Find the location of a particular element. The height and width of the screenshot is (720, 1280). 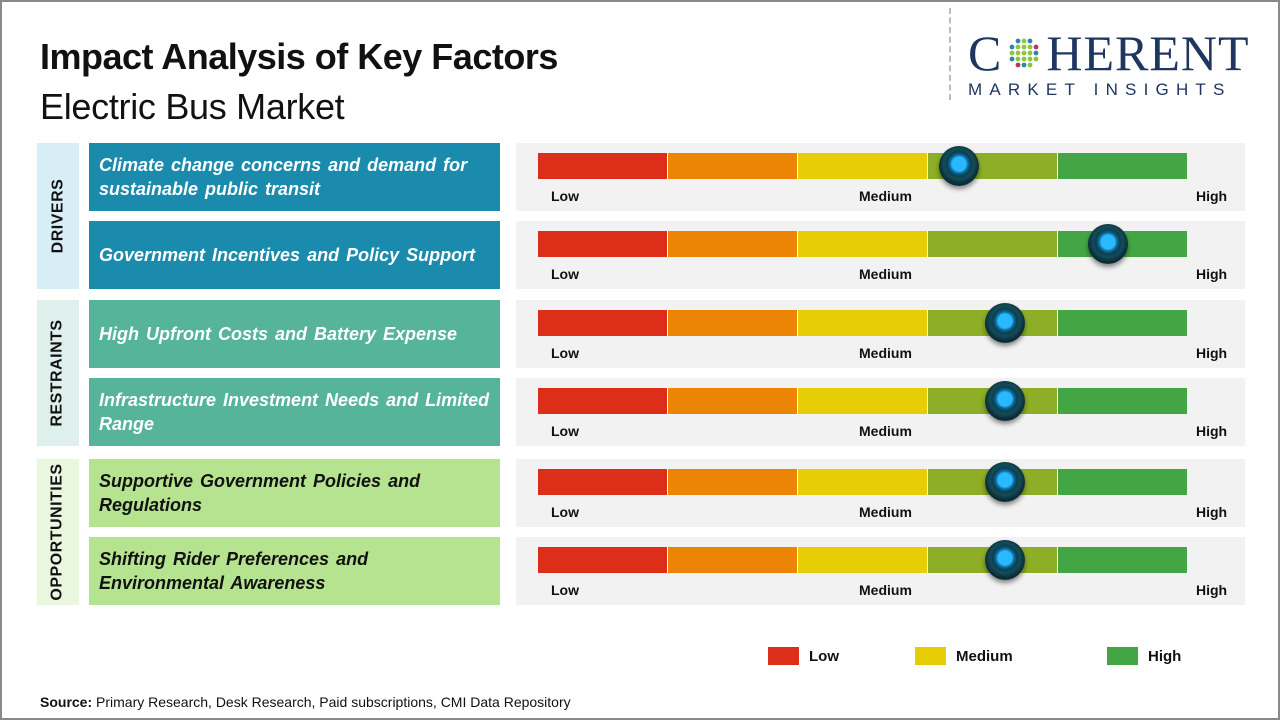

legend-item-medium: Medium is located at coordinates (964, 656).